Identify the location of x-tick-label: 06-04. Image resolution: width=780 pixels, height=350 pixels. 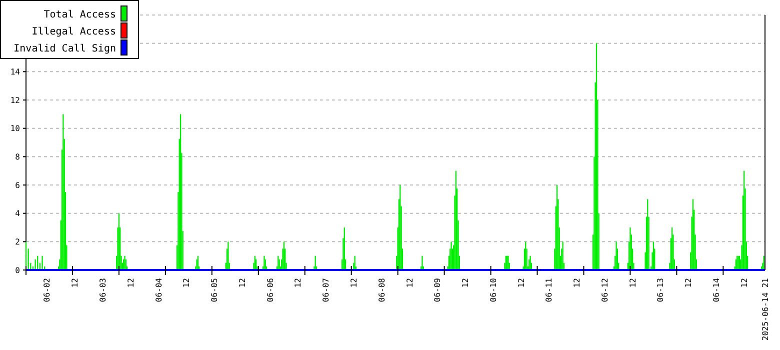
(159, 290).